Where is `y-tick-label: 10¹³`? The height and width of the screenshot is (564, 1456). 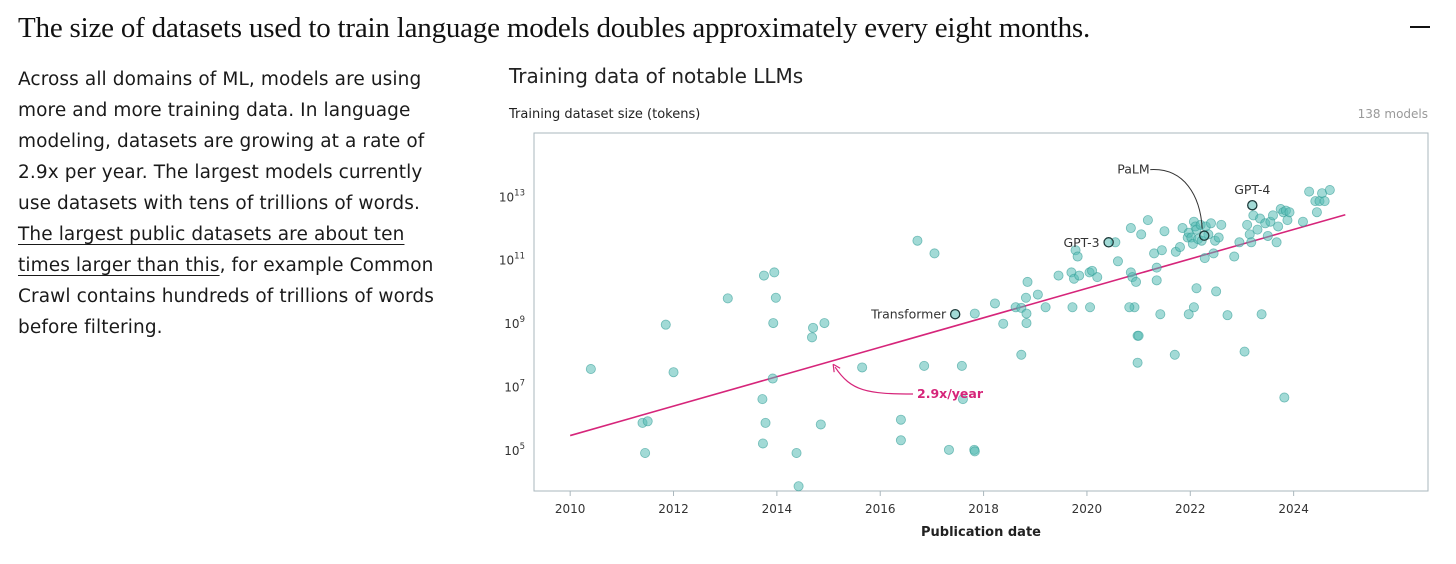
y-tick-label: 10¹³ is located at coordinates (512, 196).